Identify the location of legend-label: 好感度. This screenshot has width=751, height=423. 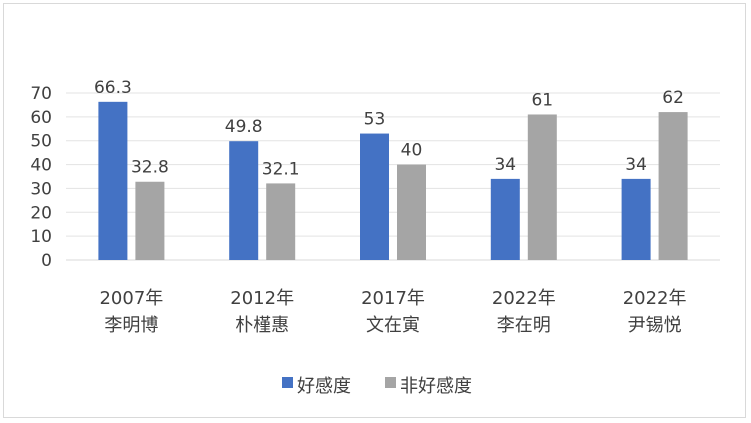
(324, 386).